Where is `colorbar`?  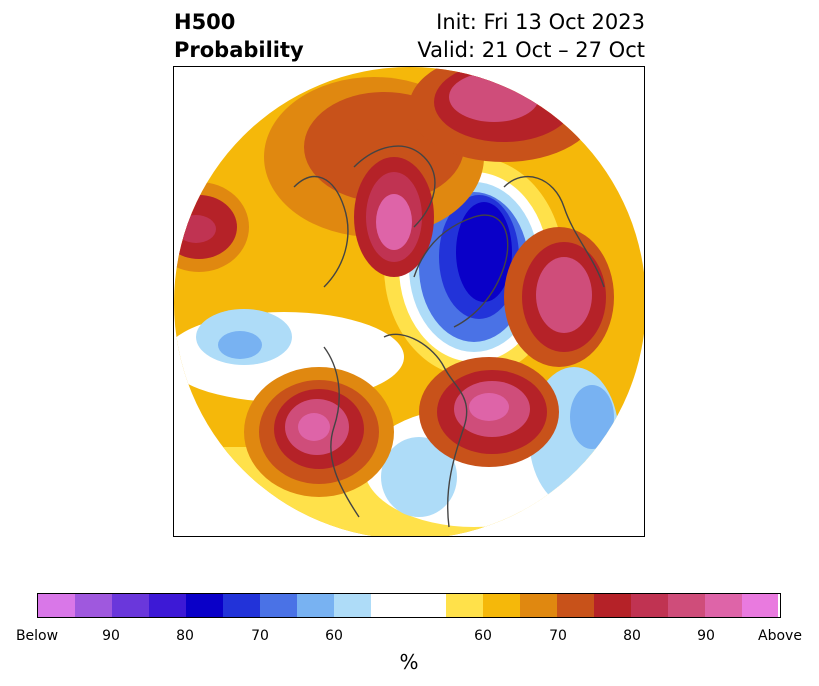 colorbar is located at coordinates (409, 605).